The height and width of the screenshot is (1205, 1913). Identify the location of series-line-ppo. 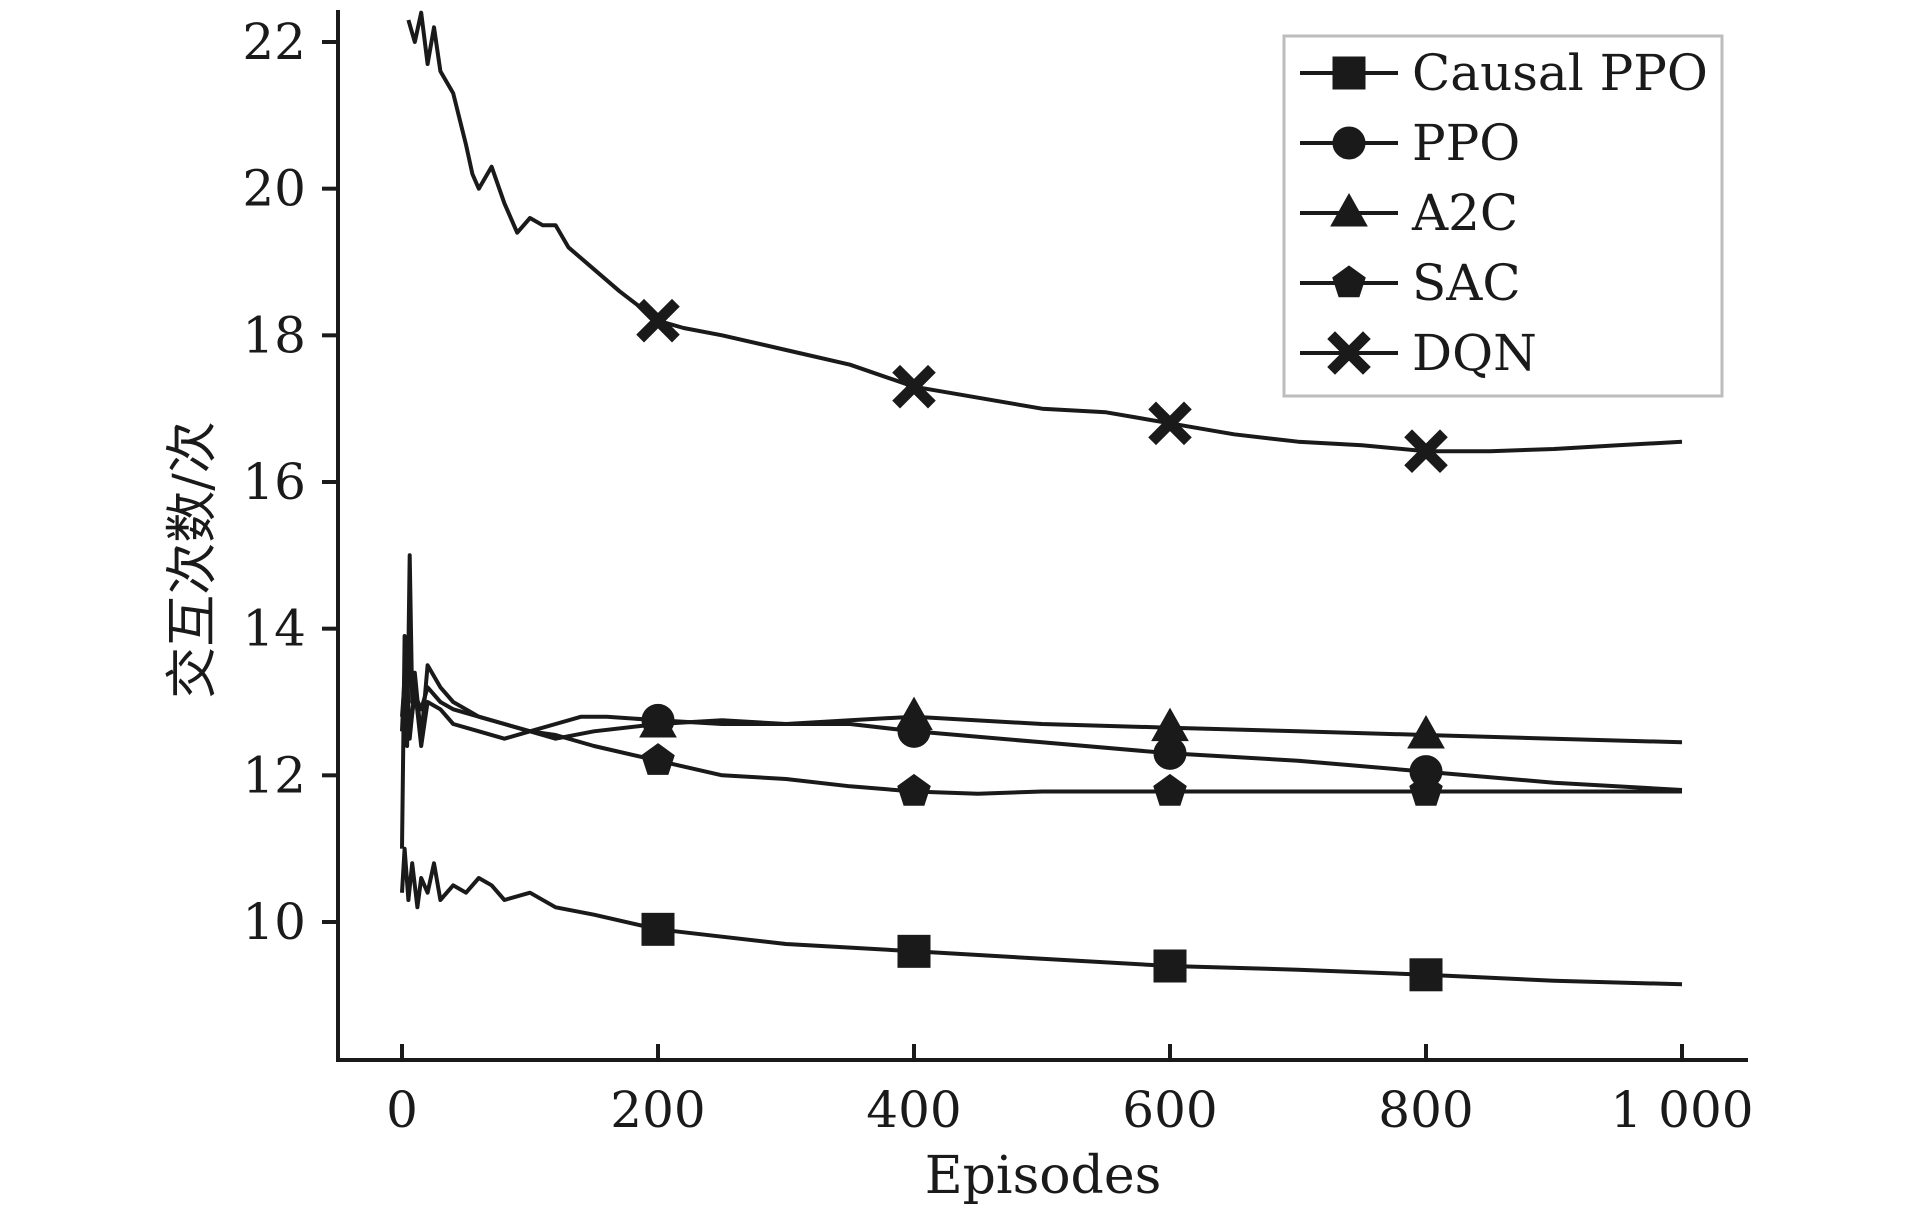
(1041, 716).